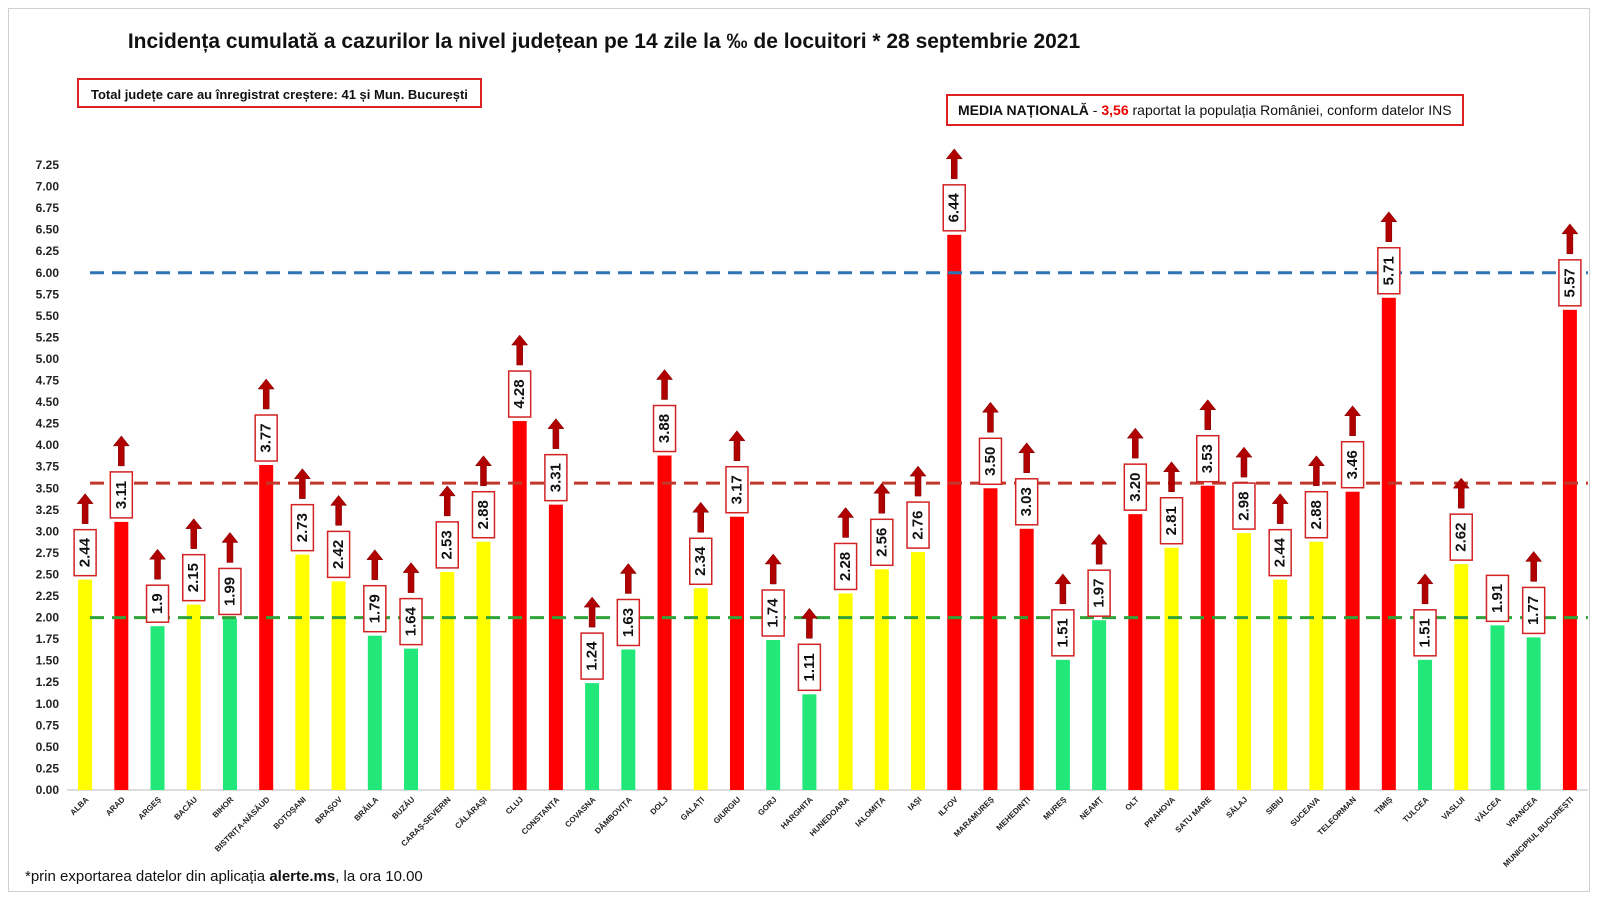 This screenshot has height=900, width=1600. Describe the element at coordinates (1171, 520) in the screenshot. I see `value-label: 2.81` at that location.